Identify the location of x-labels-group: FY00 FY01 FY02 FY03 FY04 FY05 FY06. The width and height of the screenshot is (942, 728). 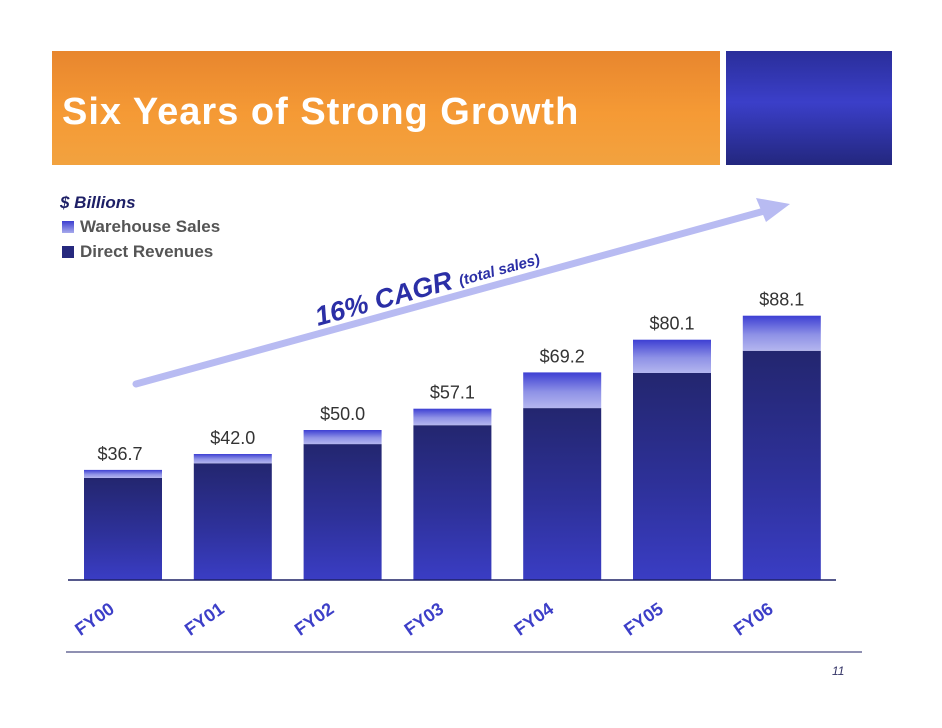
(424, 619).